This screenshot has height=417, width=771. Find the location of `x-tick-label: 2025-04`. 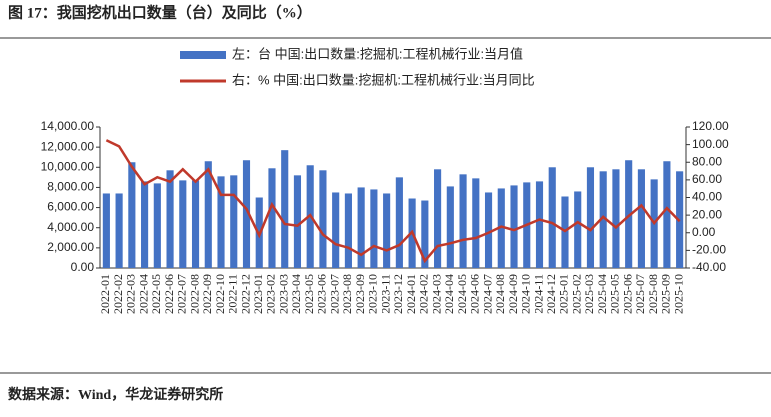

x-tick-label: 2025-04 is located at coordinates (602, 294).